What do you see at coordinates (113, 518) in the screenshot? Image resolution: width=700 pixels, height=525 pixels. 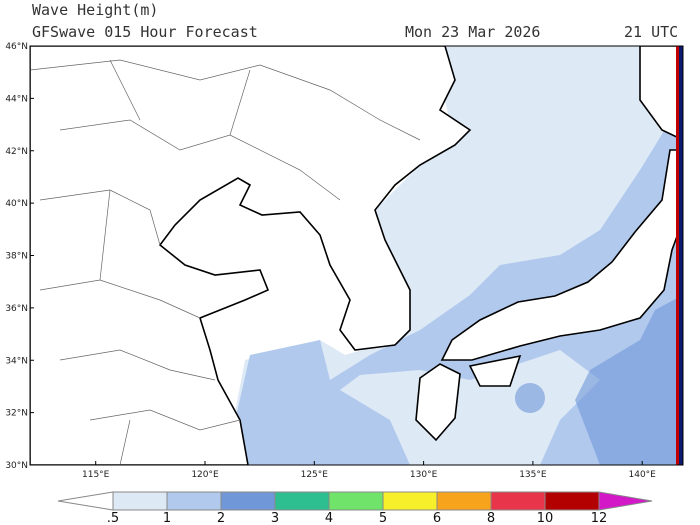 I see `colorbar-label: .5` at bounding box center [113, 518].